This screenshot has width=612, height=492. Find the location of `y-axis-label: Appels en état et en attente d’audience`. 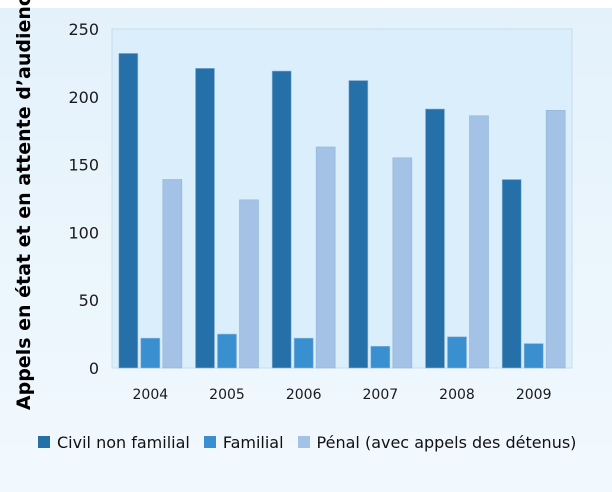

y-axis-label: Appels en état et en attente d’audience is located at coordinates (24, 205).